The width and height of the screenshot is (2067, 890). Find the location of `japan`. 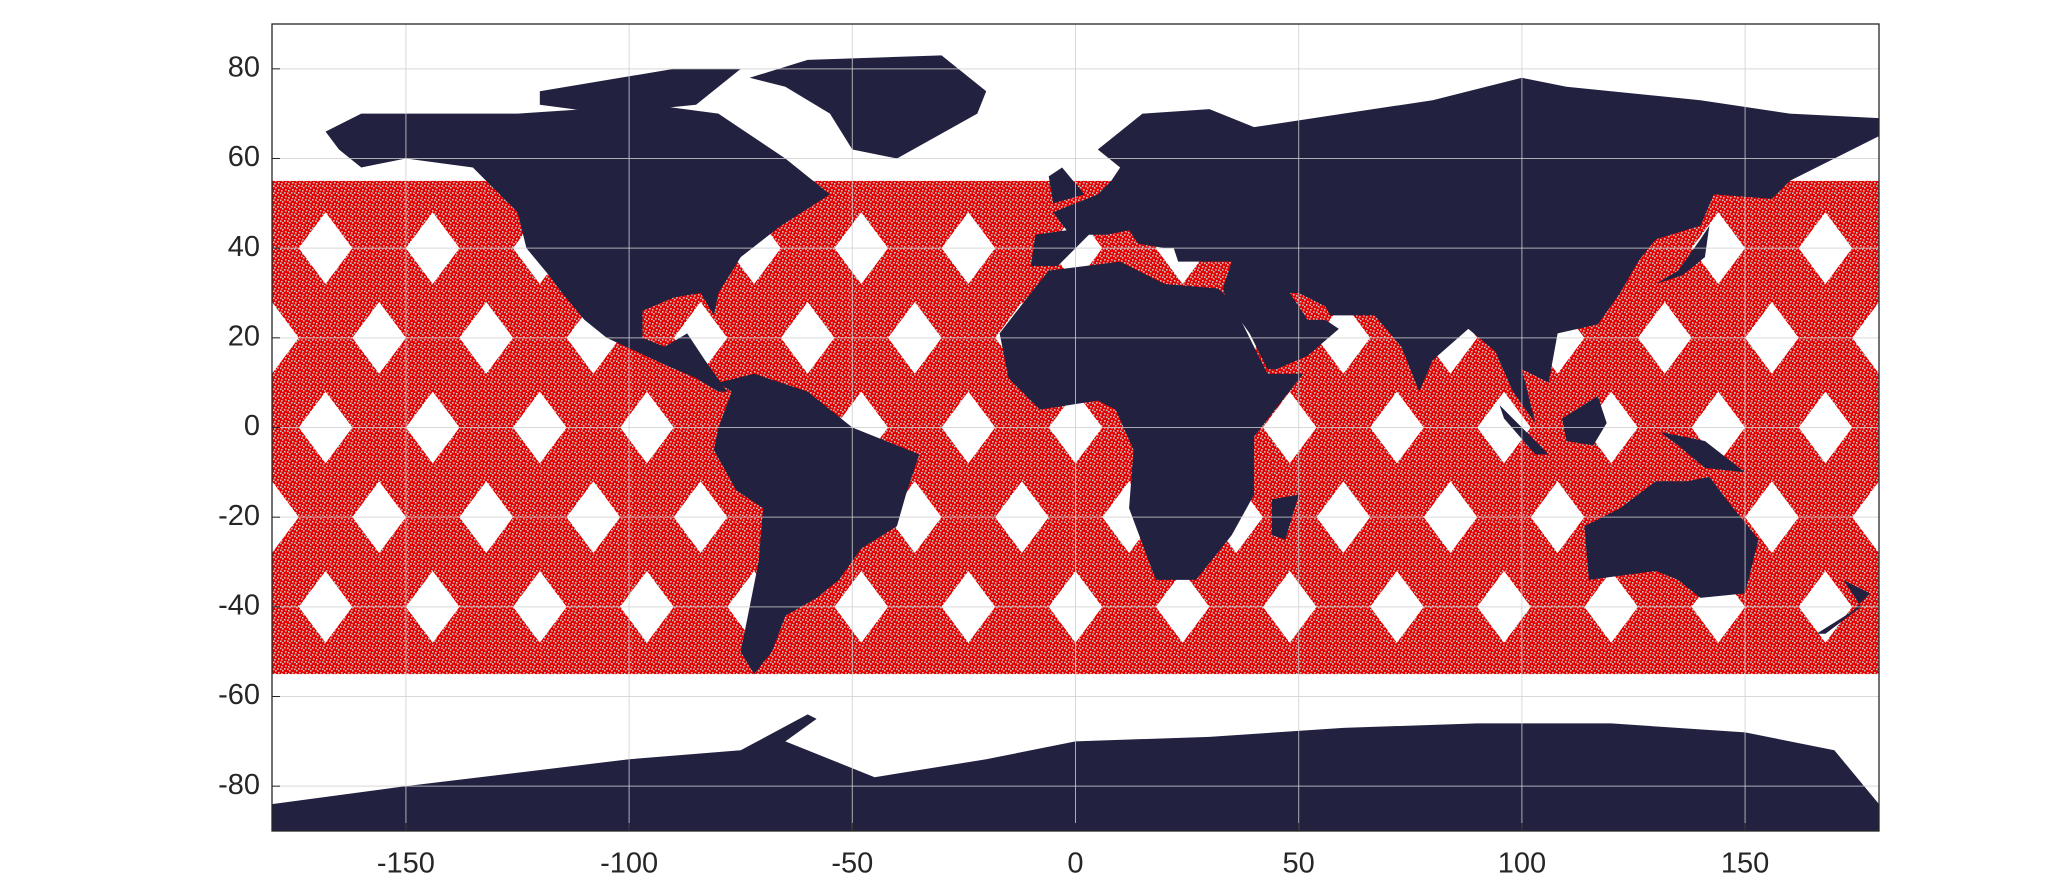

japan is located at coordinates (1682, 255).